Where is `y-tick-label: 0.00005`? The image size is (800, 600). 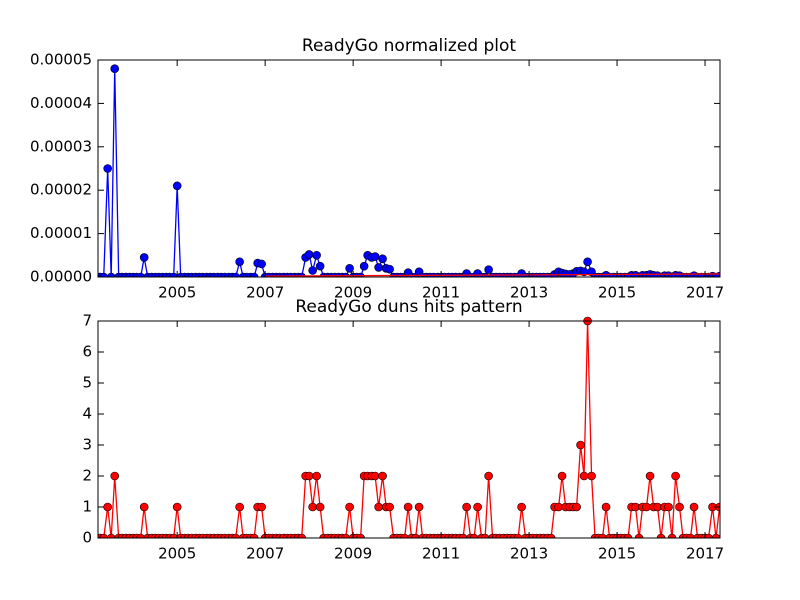
y-tick-label: 0.00005 is located at coordinates (61, 60).